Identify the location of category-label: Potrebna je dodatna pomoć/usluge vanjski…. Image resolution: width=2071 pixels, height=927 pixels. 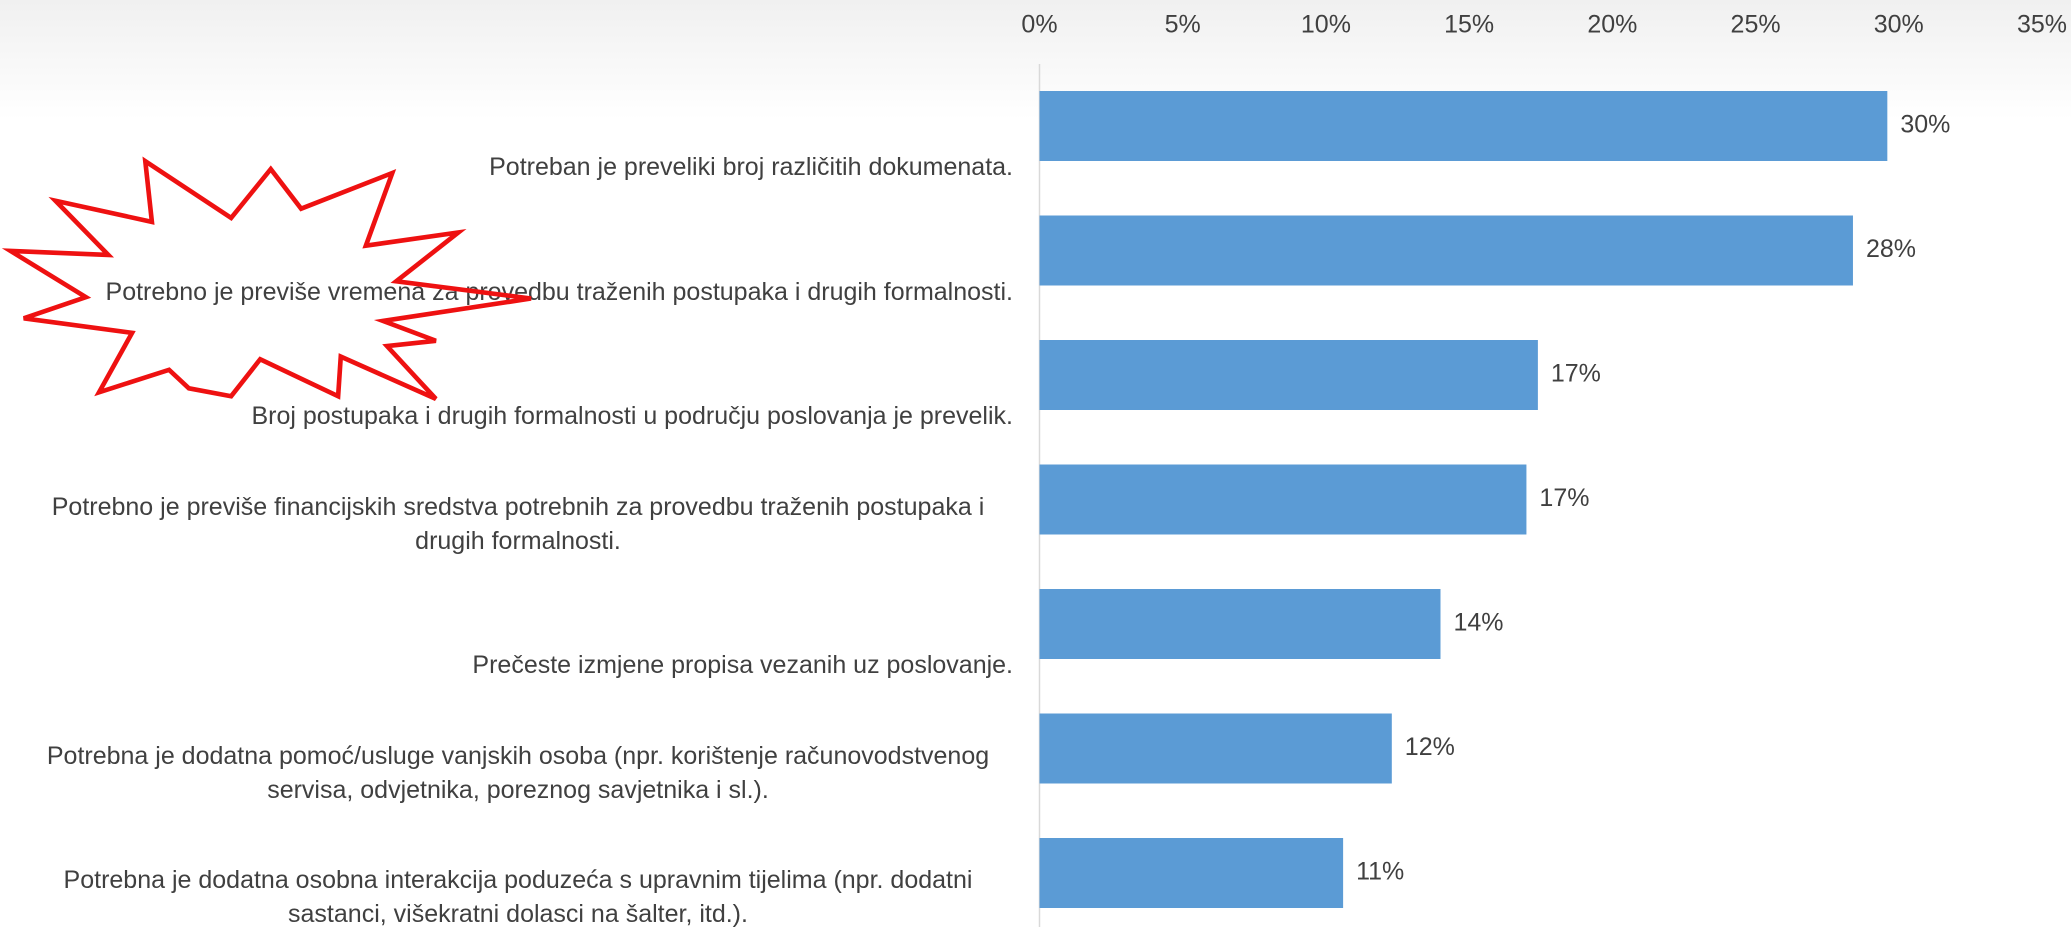
(518, 772).